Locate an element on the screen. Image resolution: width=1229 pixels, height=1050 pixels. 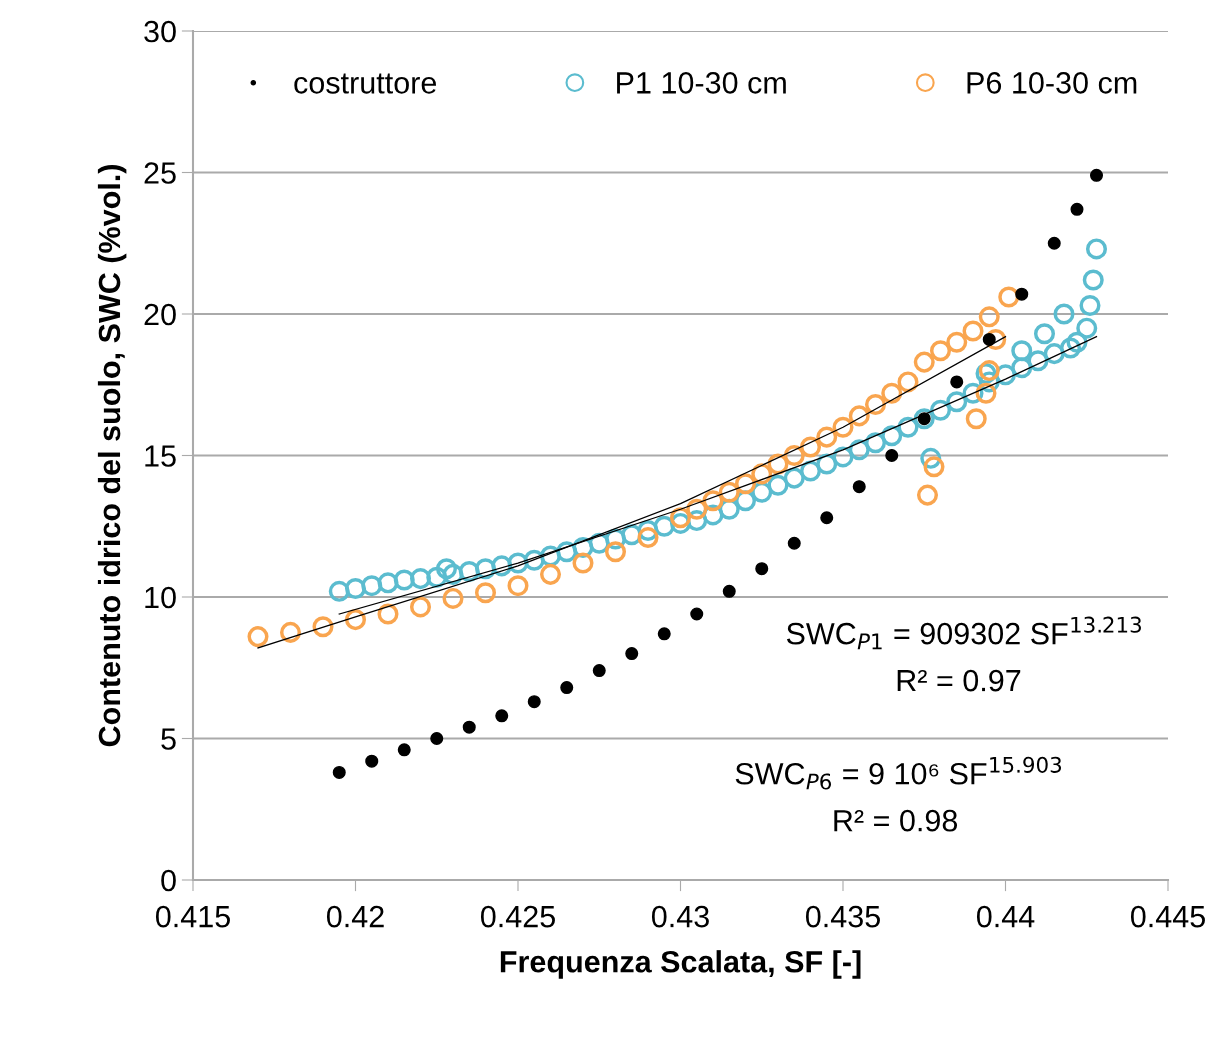
y-tick-label: 5 is located at coordinates (168, 739).